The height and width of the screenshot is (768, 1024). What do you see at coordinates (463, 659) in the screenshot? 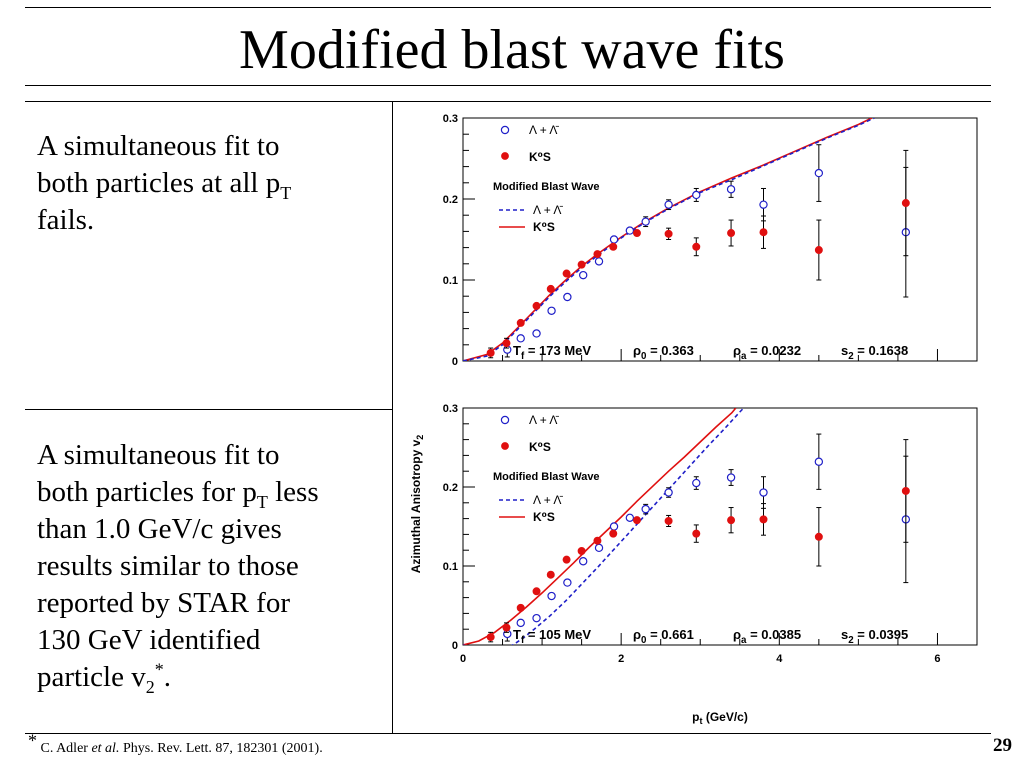
I see `x-tick-label: 0` at bounding box center [463, 659].